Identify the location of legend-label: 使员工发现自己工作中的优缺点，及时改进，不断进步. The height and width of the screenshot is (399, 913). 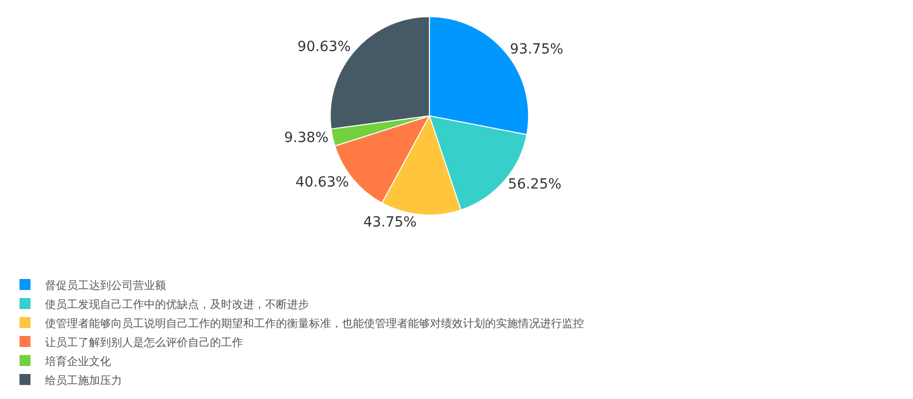
(177, 304).